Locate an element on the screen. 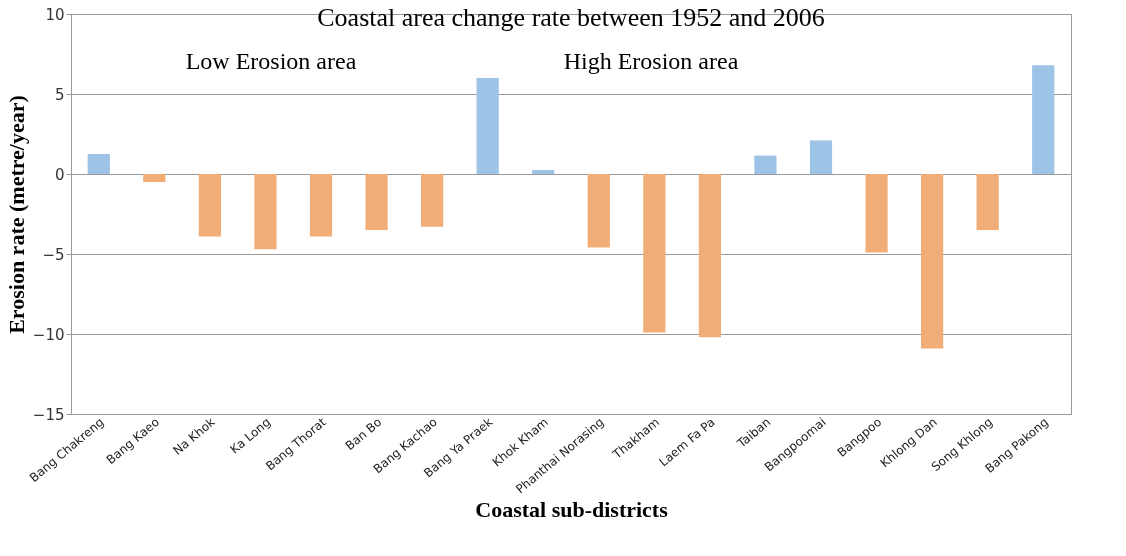 The image size is (1126, 556). y-tick-label: 0 is located at coordinates (59, 174).